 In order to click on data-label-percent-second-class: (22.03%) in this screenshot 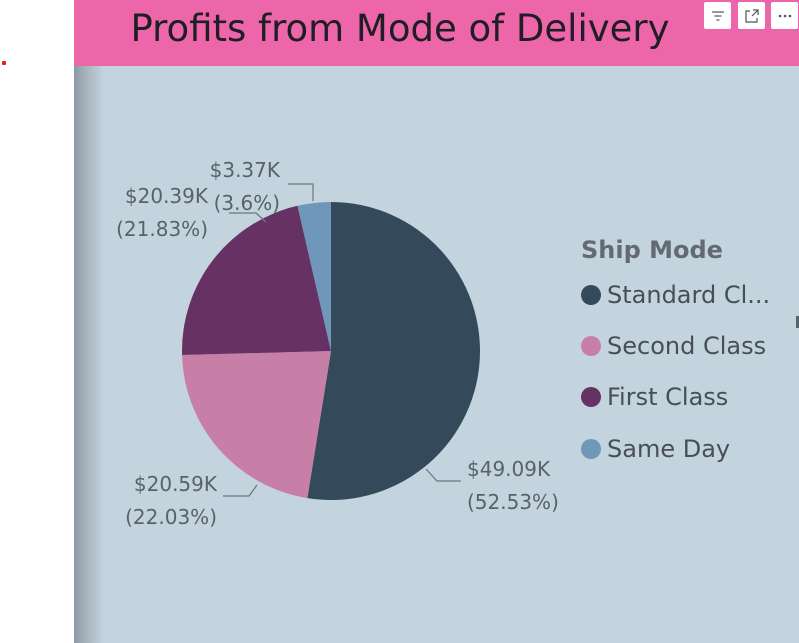, I will do `click(171, 517)`.